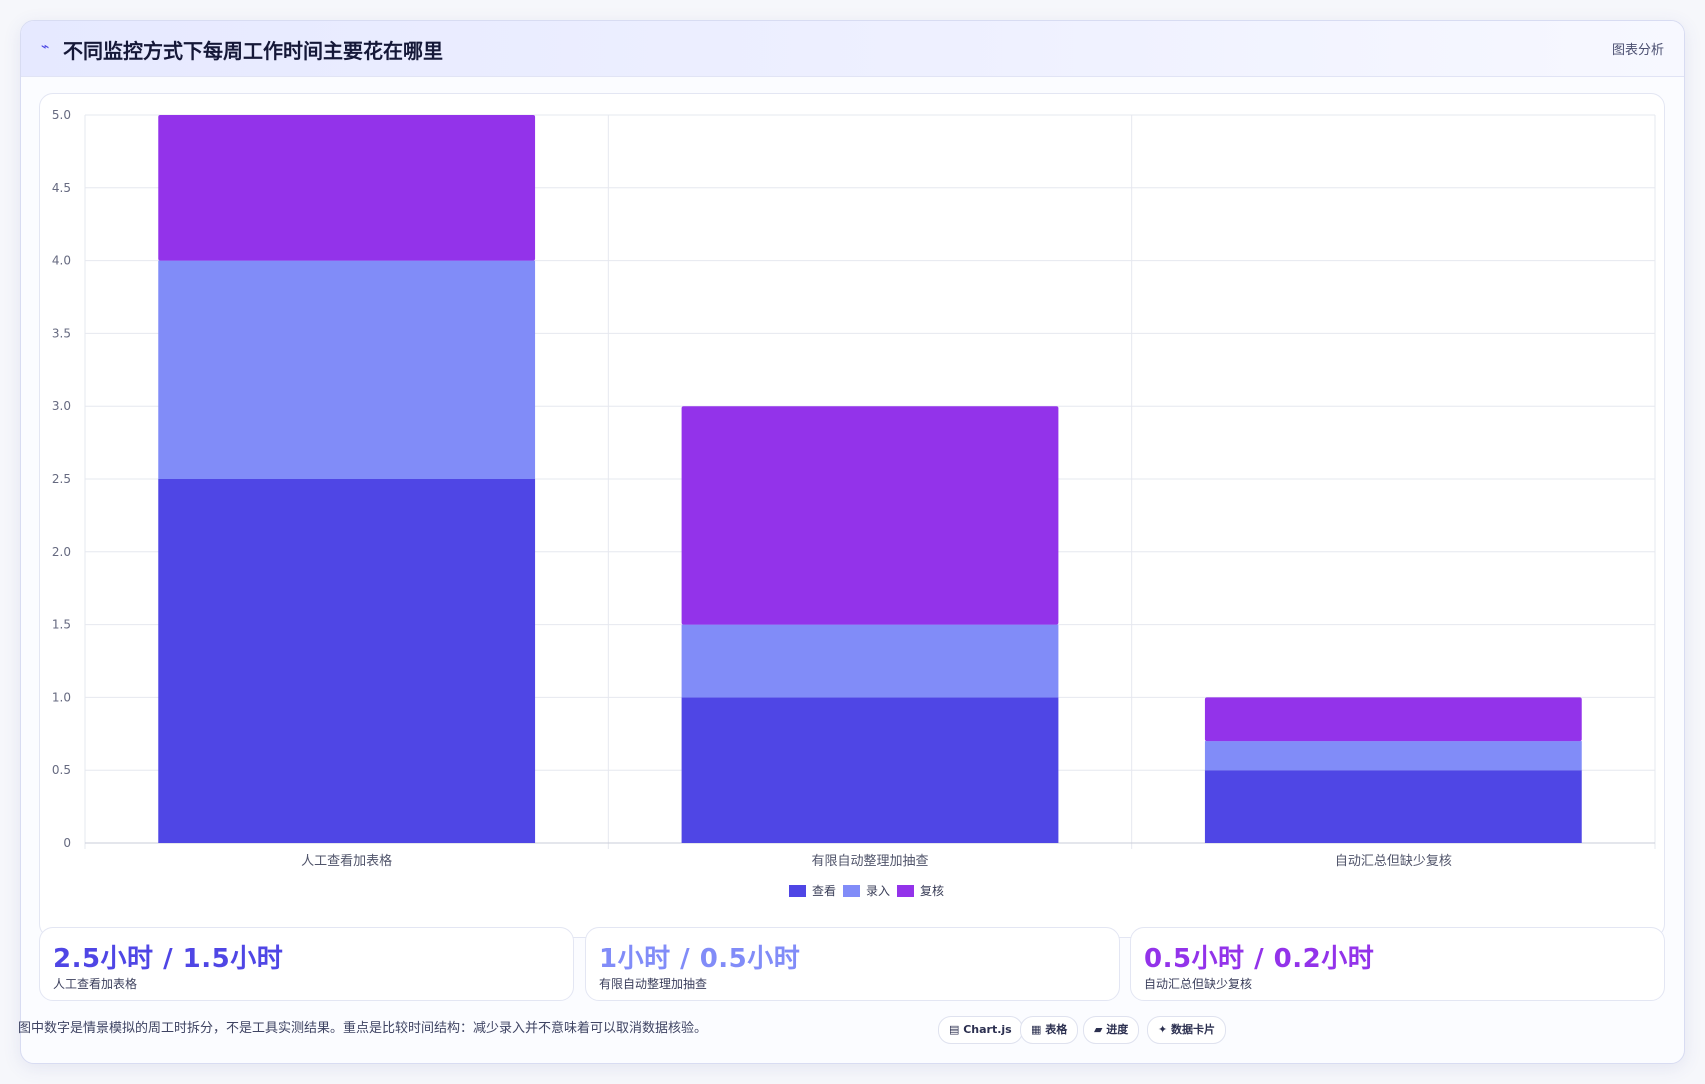 This screenshot has width=1705, height=1084. Describe the element at coordinates (61, 406) in the screenshot. I see `y-tick-label: 3.0` at that location.